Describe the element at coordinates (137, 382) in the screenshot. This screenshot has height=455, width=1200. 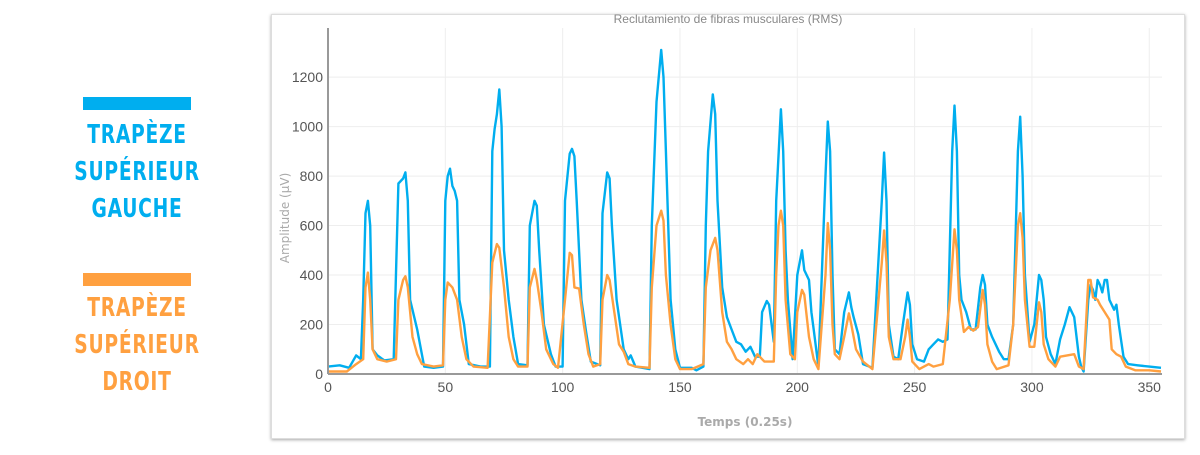
I see `legend-label-line2: DROIT` at that location.